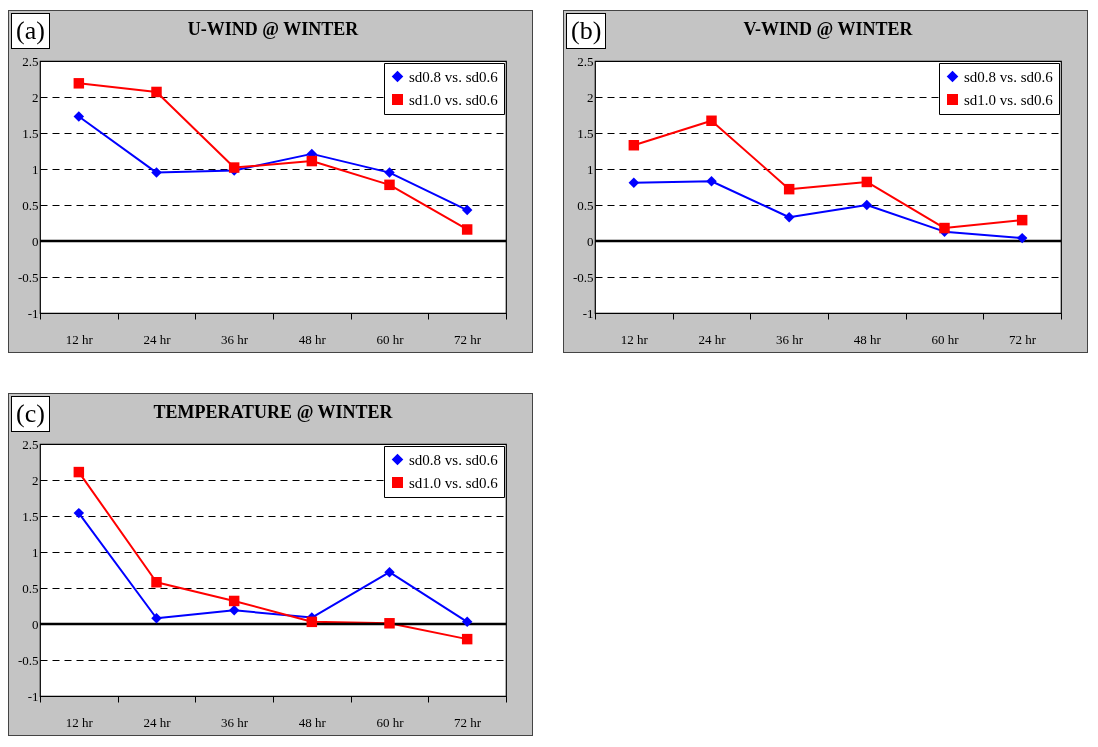 The height and width of the screenshot is (747, 1098). Describe the element at coordinates (828, 29) in the screenshot. I see `chart-title: V-WIND @ WINTER` at that location.